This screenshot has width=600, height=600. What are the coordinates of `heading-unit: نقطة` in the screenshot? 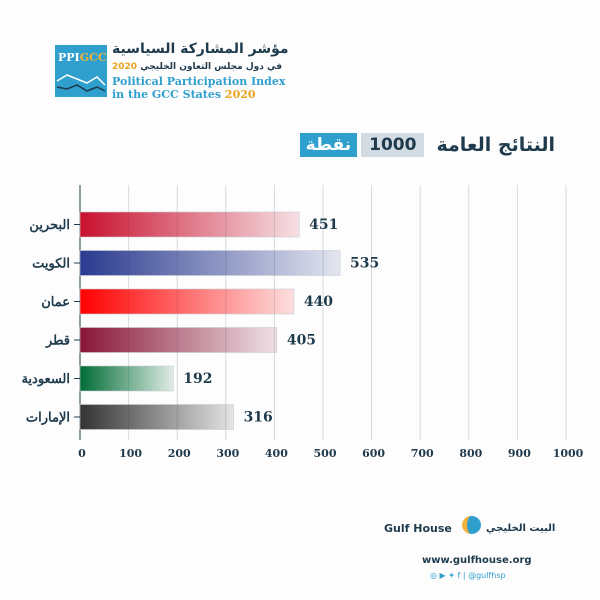 It's located at (328, 145).